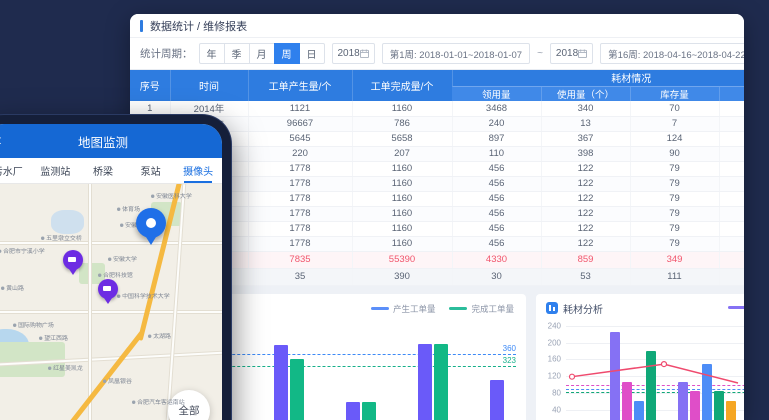 Image resolution: width=769 pixels, height=420 pixels. What do you see at coordinates (348, 53) in the screenshot?
I see `start-year-value: 2018` at bounding box center [348, 53].